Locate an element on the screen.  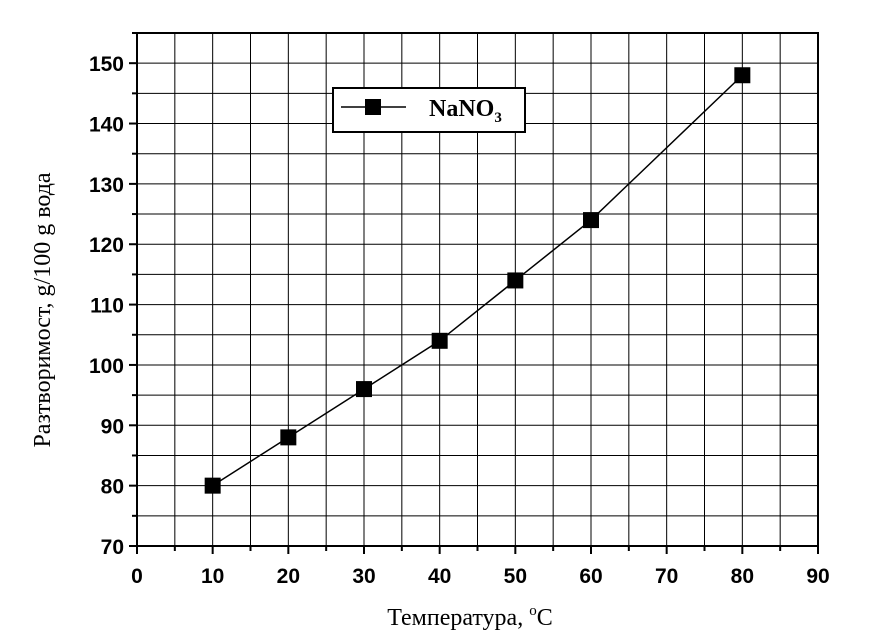
y-tick-label: 120 is located at coordinates (106, 245).